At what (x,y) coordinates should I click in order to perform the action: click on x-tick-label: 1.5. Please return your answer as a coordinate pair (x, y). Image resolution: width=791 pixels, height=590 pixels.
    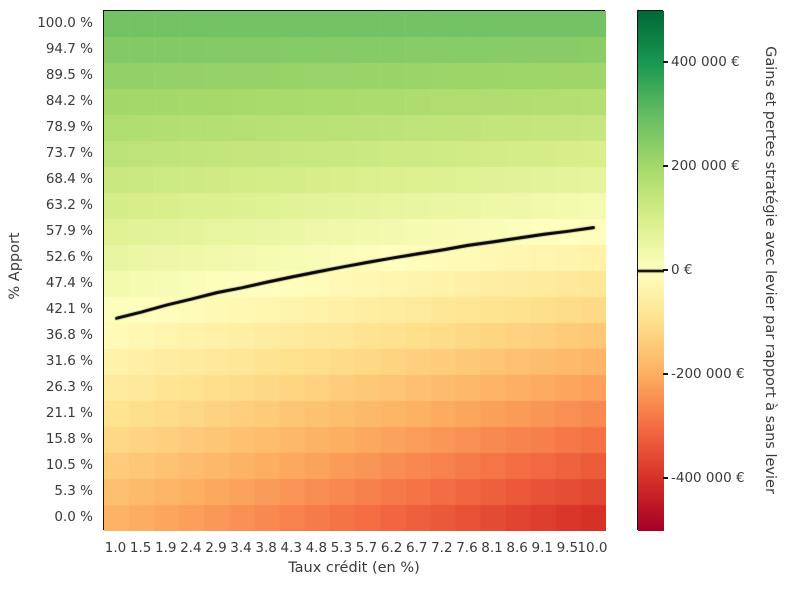
    Looking at the image, I should click on (140, 548).